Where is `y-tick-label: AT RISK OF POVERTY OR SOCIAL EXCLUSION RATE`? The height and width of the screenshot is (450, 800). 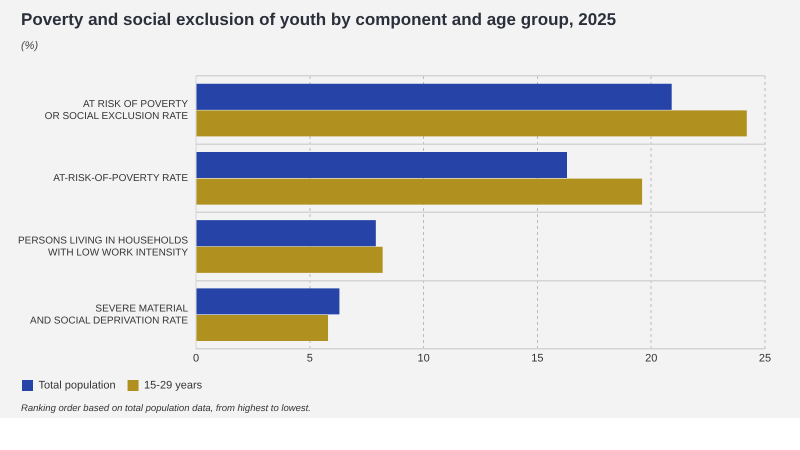 y-tick-label: AT RISK OF POVERTY OR SOCIAL EXCLUSION RATE is located at coordinates (116, 110).